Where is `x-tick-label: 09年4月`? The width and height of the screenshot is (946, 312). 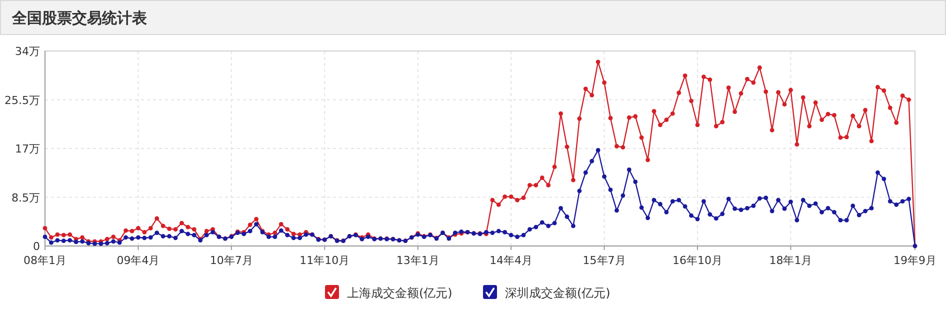
x-tick-label: 09年4月 is located at coordinates (138, 260).